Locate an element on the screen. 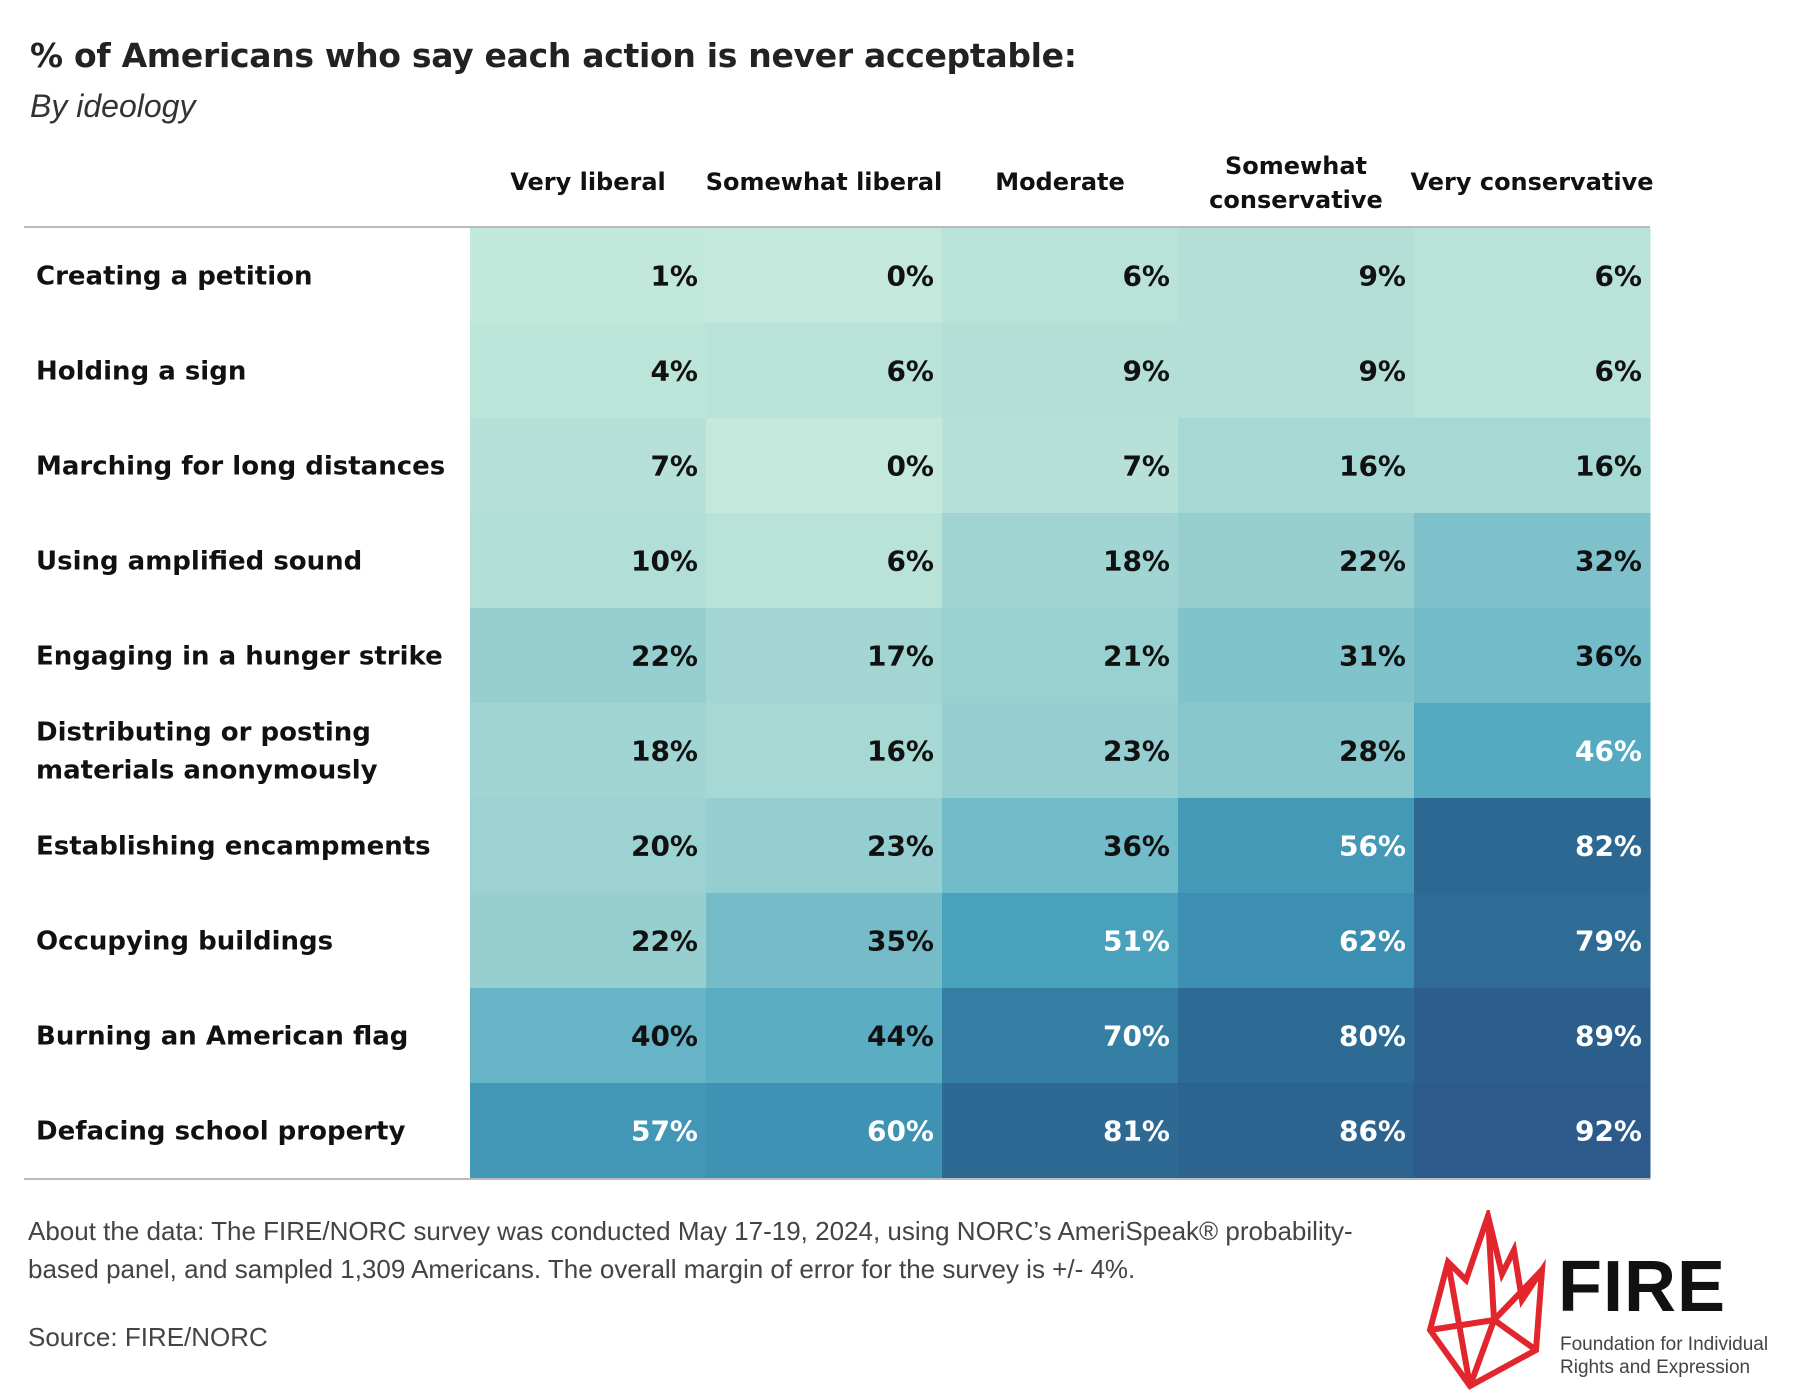  row-label: Defacing school property is located at coordinates (220, 1132).